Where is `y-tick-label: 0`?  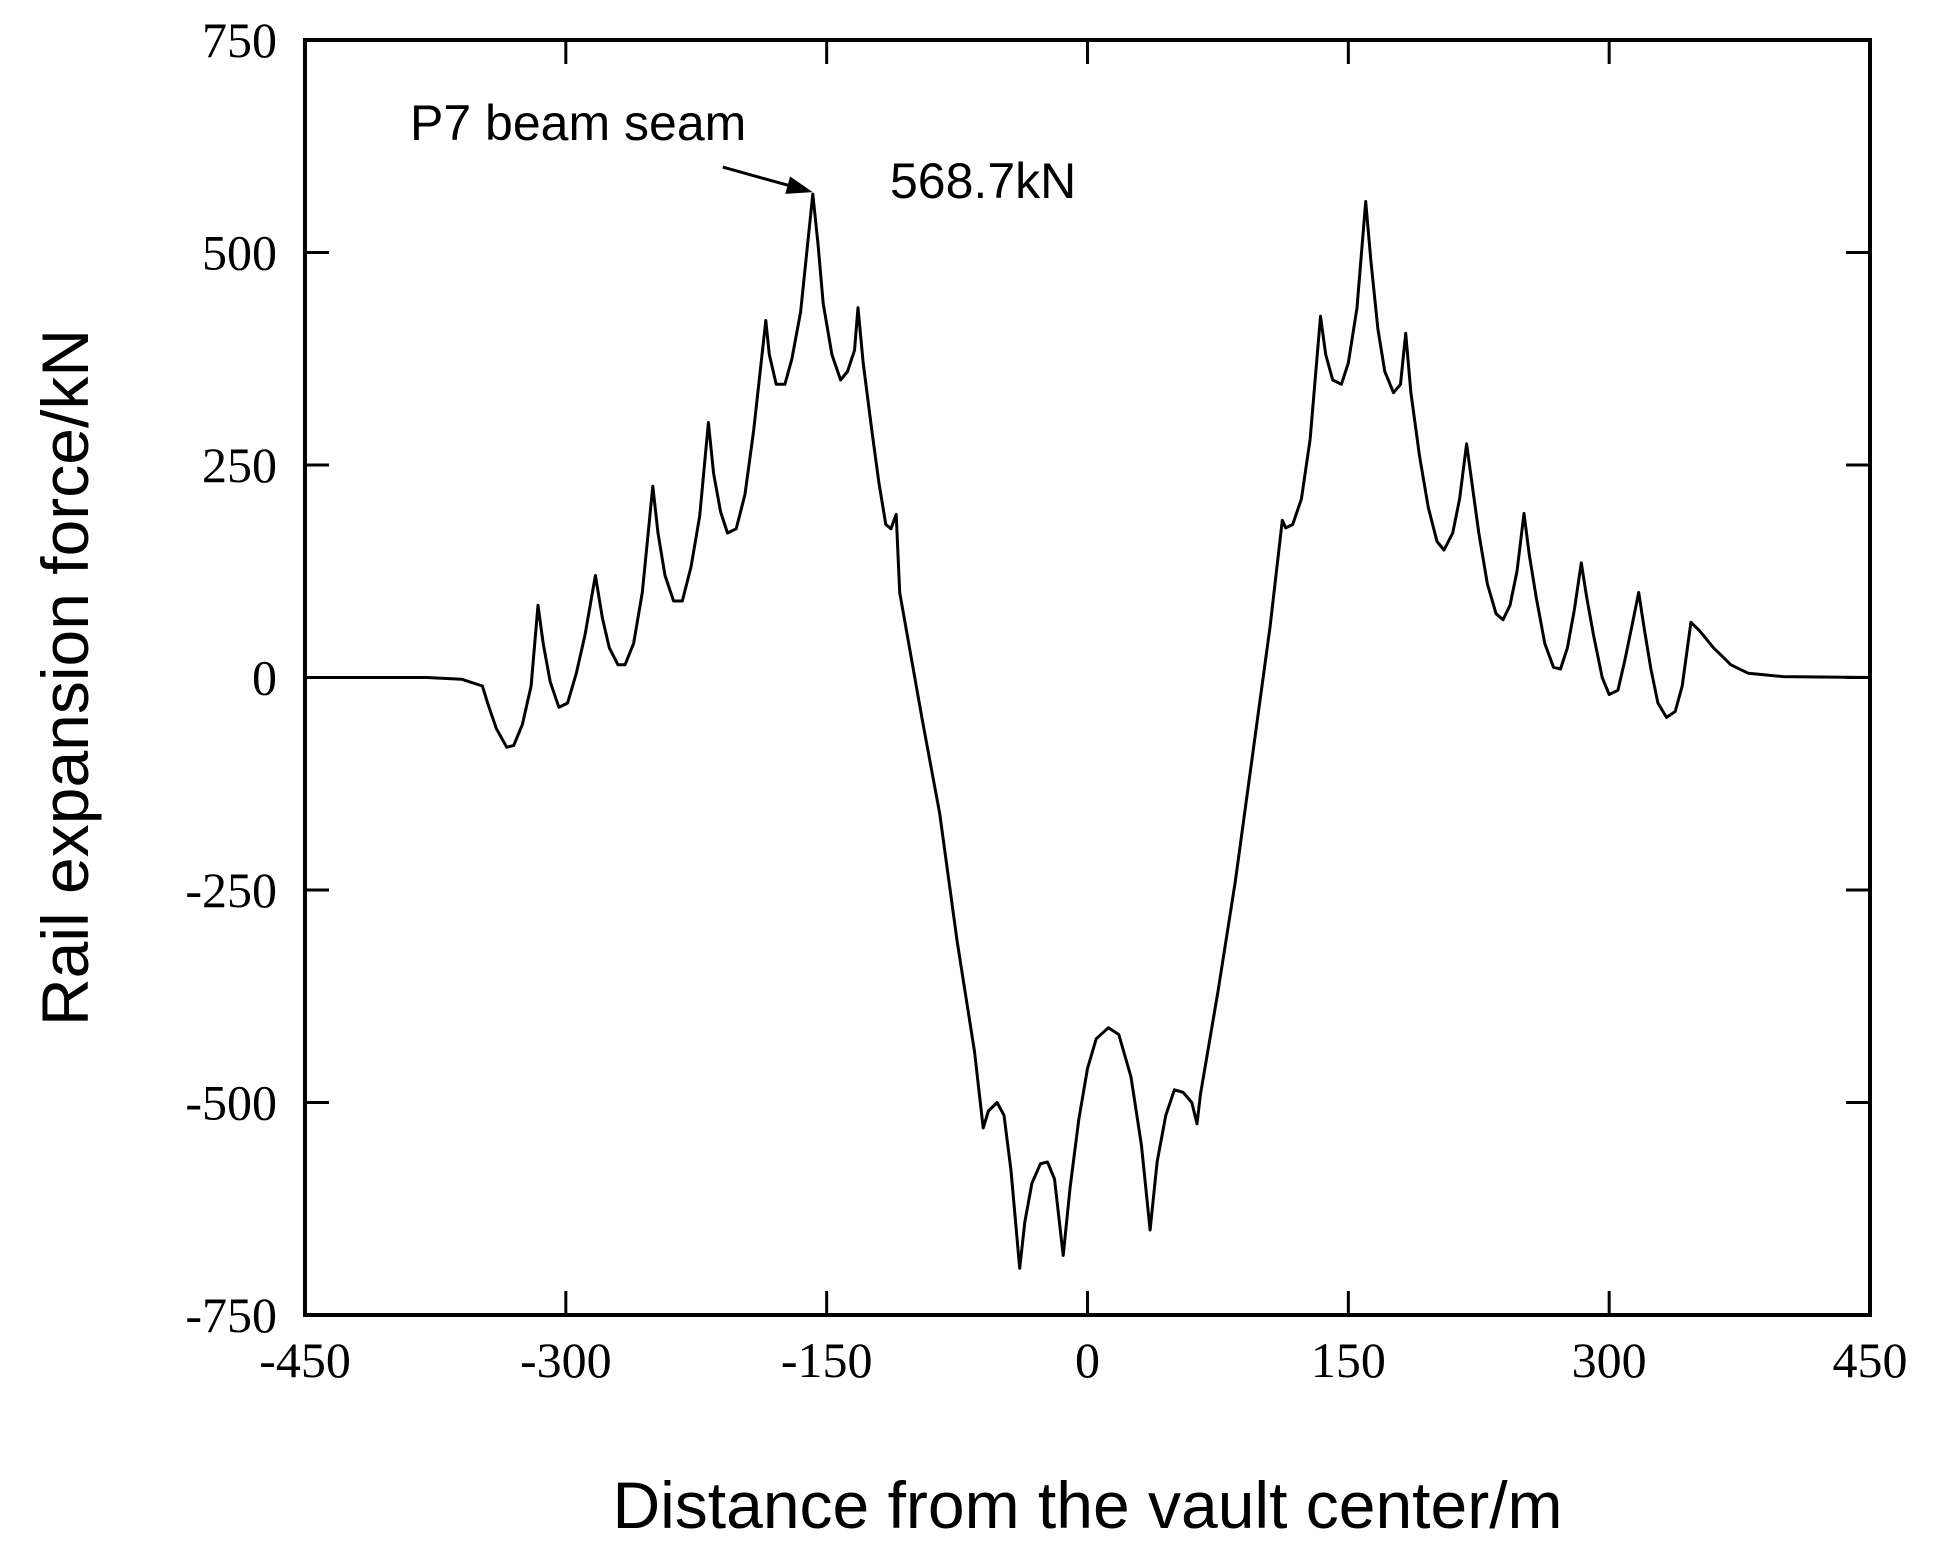
y-tick-label: 0 is located at coordinates (264, 678).